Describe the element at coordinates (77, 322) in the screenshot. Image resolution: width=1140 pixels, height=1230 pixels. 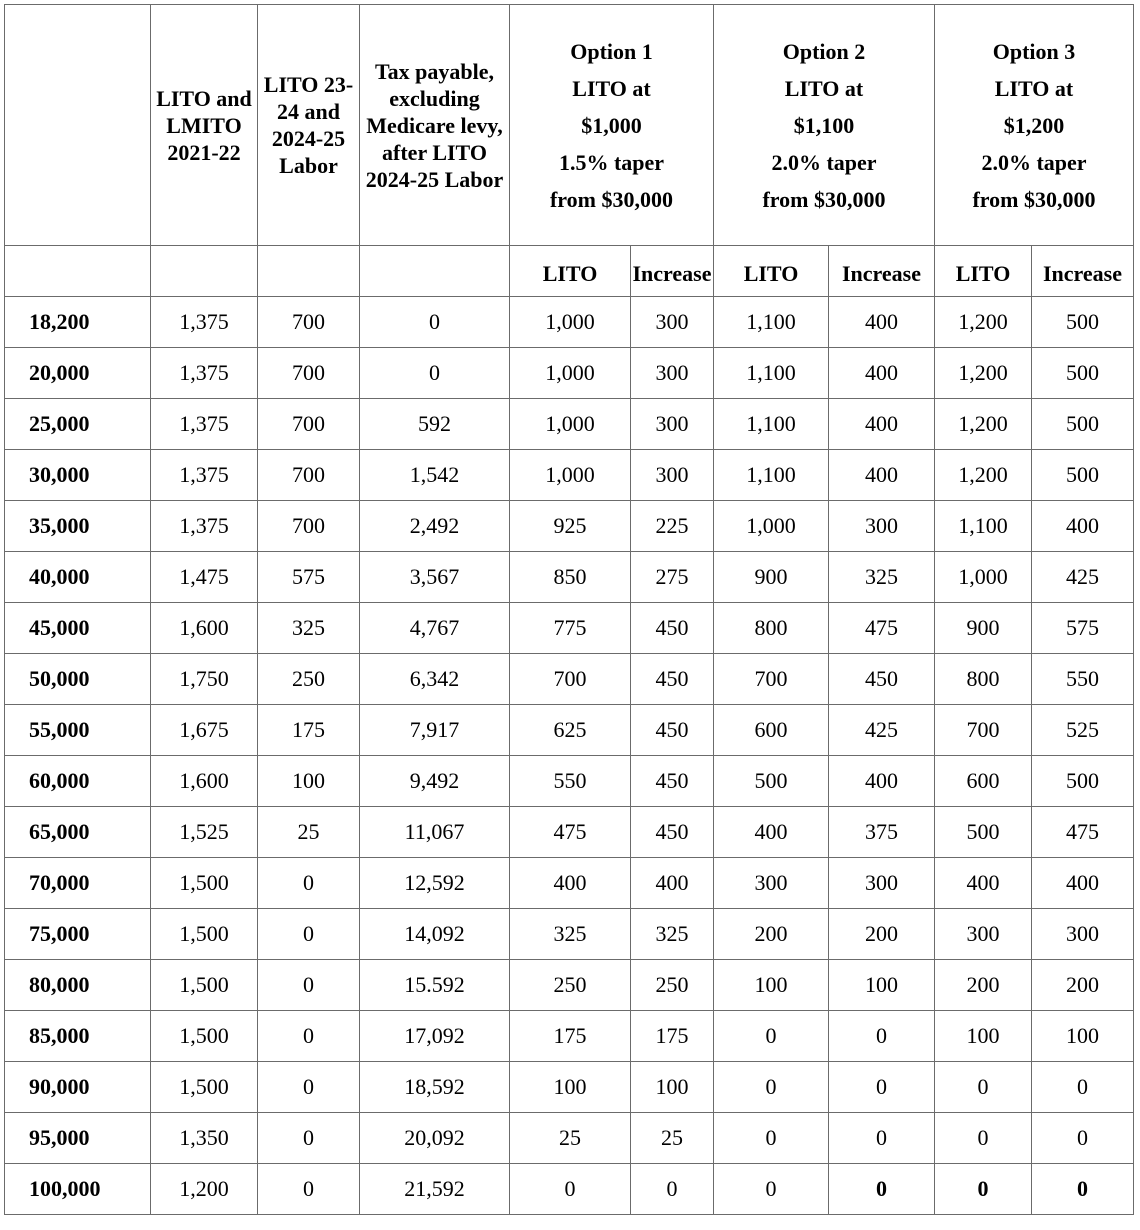
I see `income-cell: 18,200` at that location.